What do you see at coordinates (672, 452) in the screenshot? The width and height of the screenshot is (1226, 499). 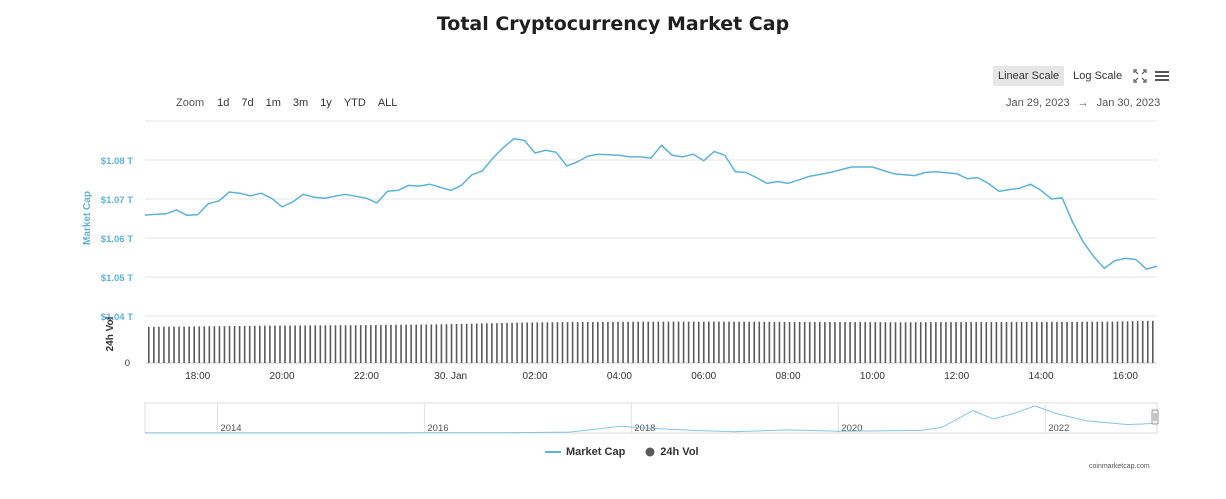 I see `legend-item-24h-vol: 24h Vol` at bounding box center [672, 452].